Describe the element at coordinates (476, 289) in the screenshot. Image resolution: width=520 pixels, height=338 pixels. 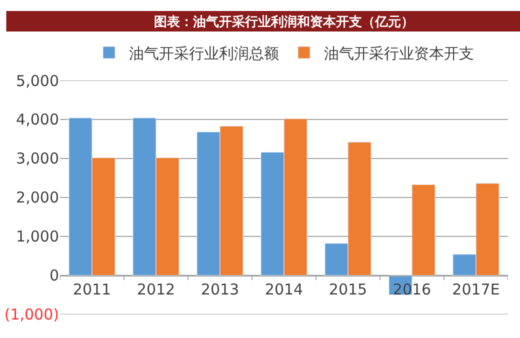
I see `x-tick-label: 2017E` at that location.